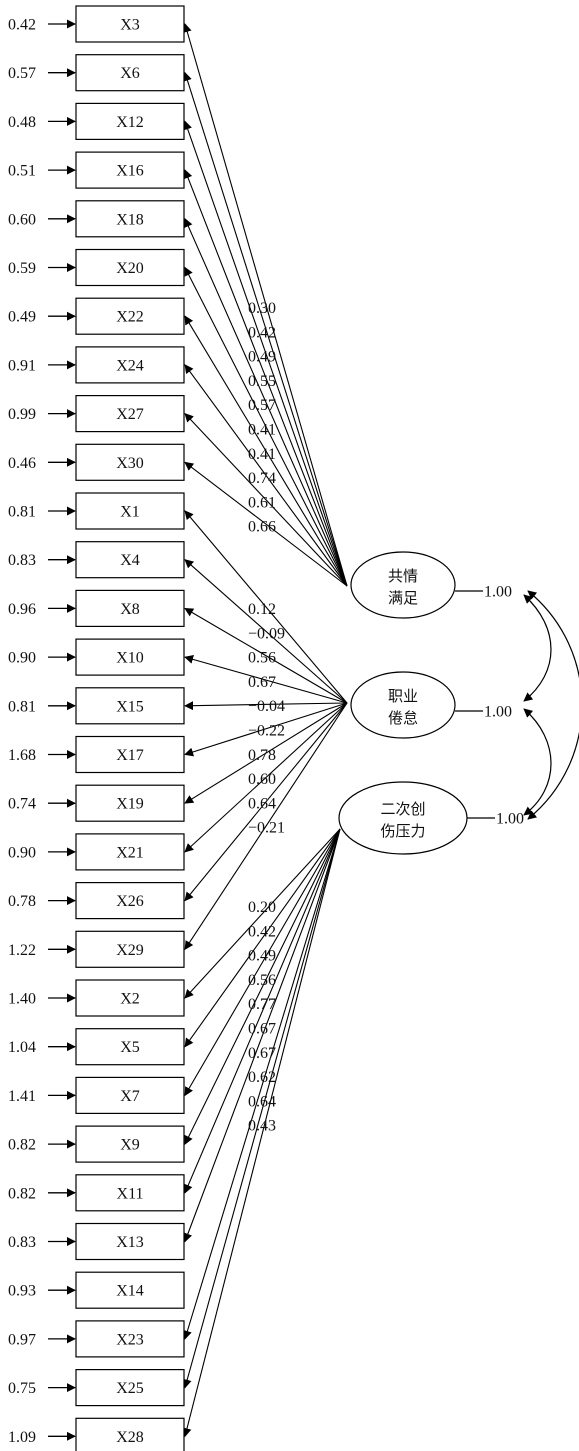  I want to click on indicator-box-x28, so click(130, 1434).